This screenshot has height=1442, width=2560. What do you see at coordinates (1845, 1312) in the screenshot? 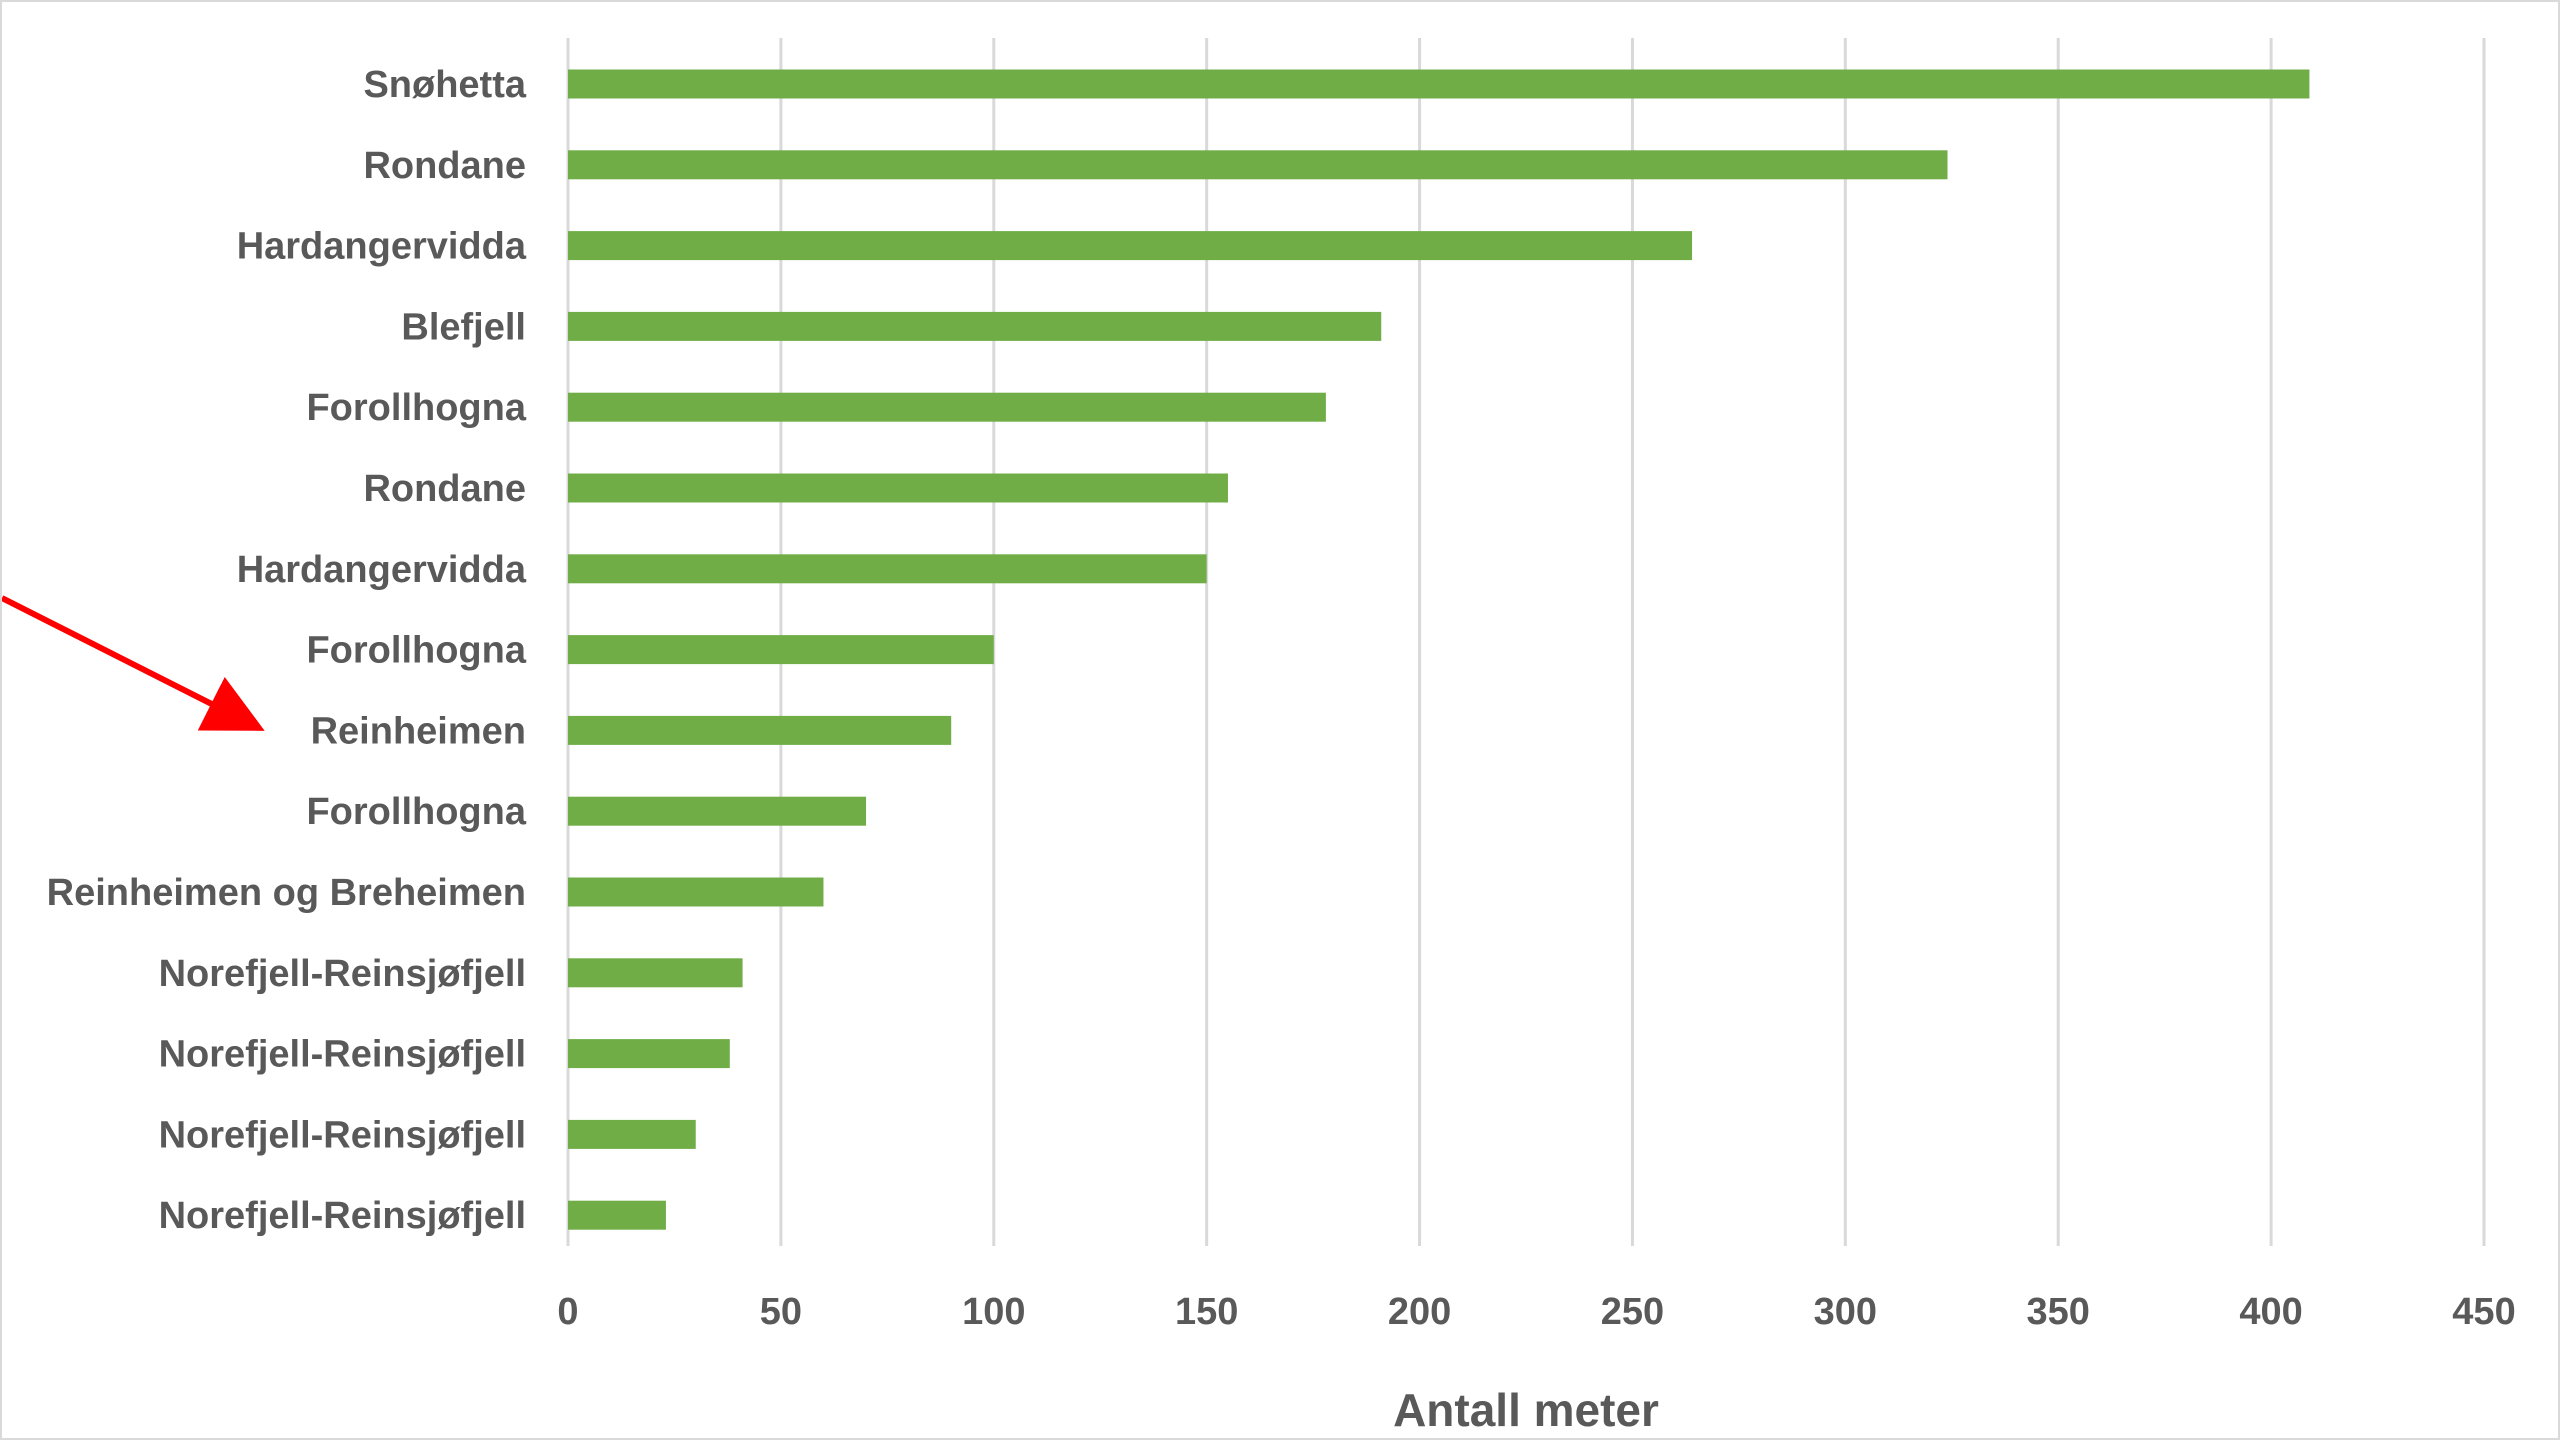
I see `x-tick-label: 300` at bounding box center [1845, 1312].